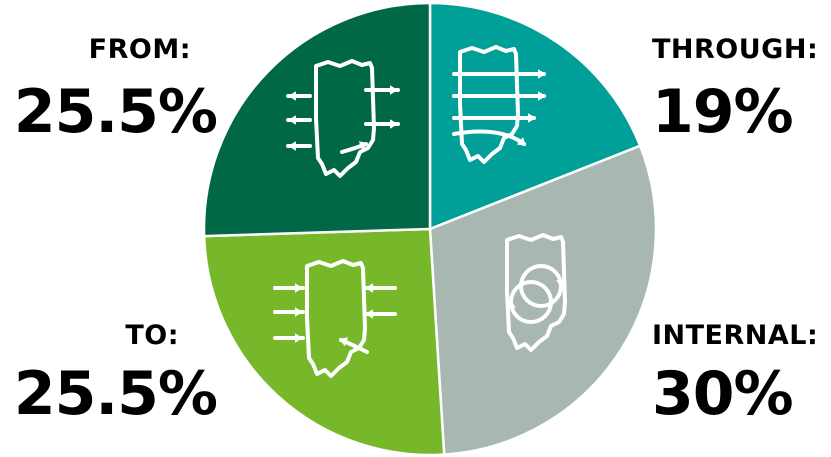 The height and width of the screenshot is (457, 831). What do you see at coordinates (499, 104) in the screenshot?
I see `state-outline-through-arrows-icon` at bounding box center [499, 104].